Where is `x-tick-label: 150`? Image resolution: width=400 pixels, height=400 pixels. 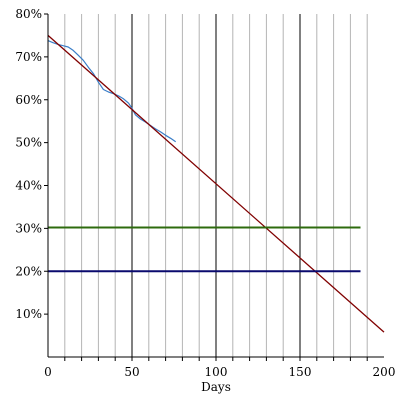 x-tick-label: 150 is located at coordinates (300, 372).